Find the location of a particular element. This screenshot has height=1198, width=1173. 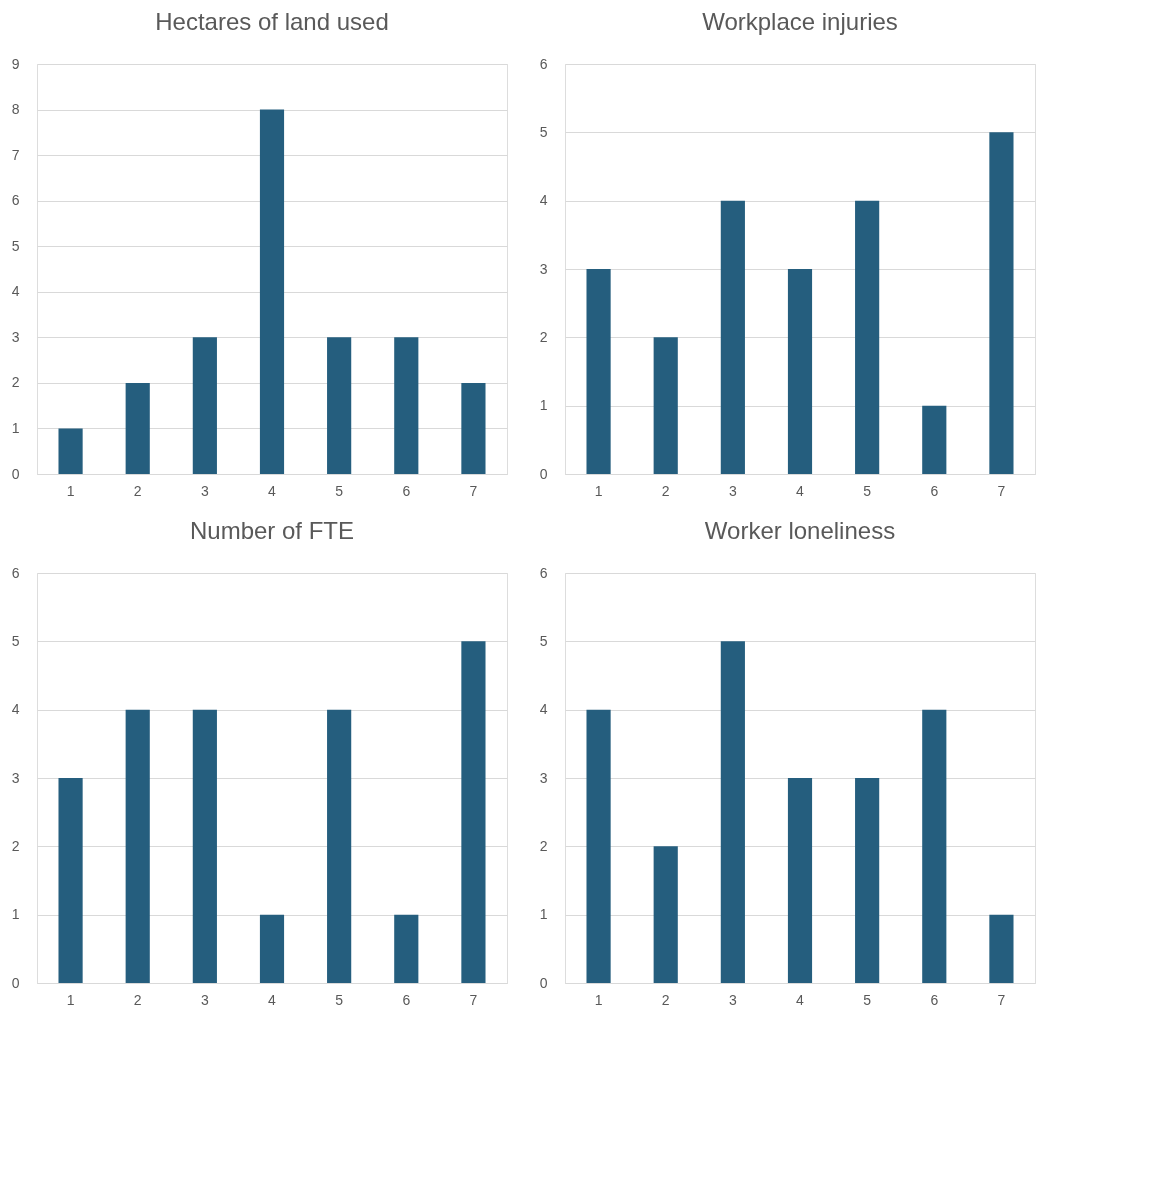

chart-title: Workplace injuries is located at coordinates (800, 21).